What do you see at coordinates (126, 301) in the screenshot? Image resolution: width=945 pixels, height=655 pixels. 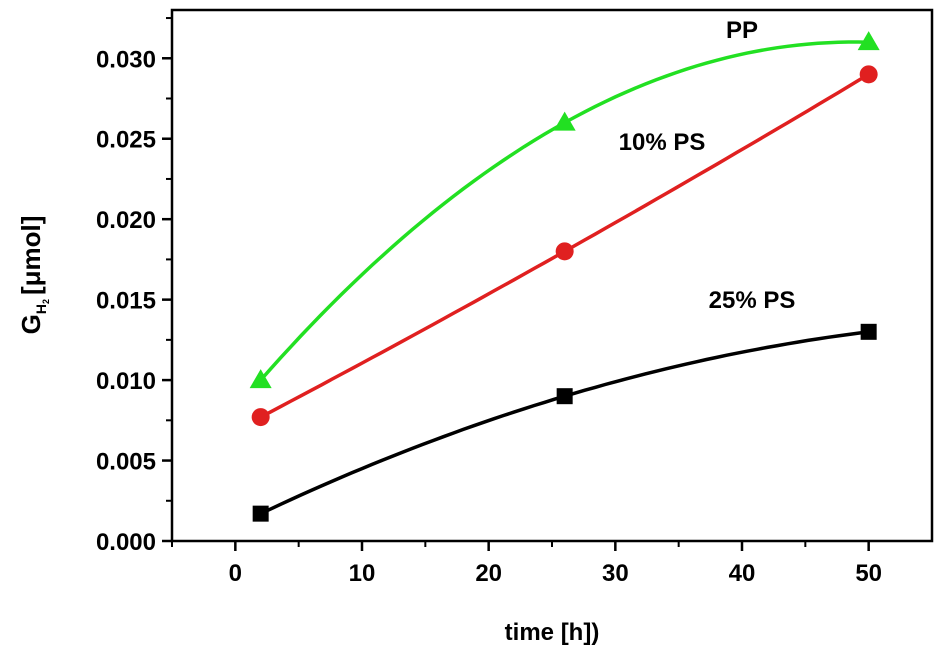 I see `y-tick-label: 0.015` at bounding box center [126, 301].